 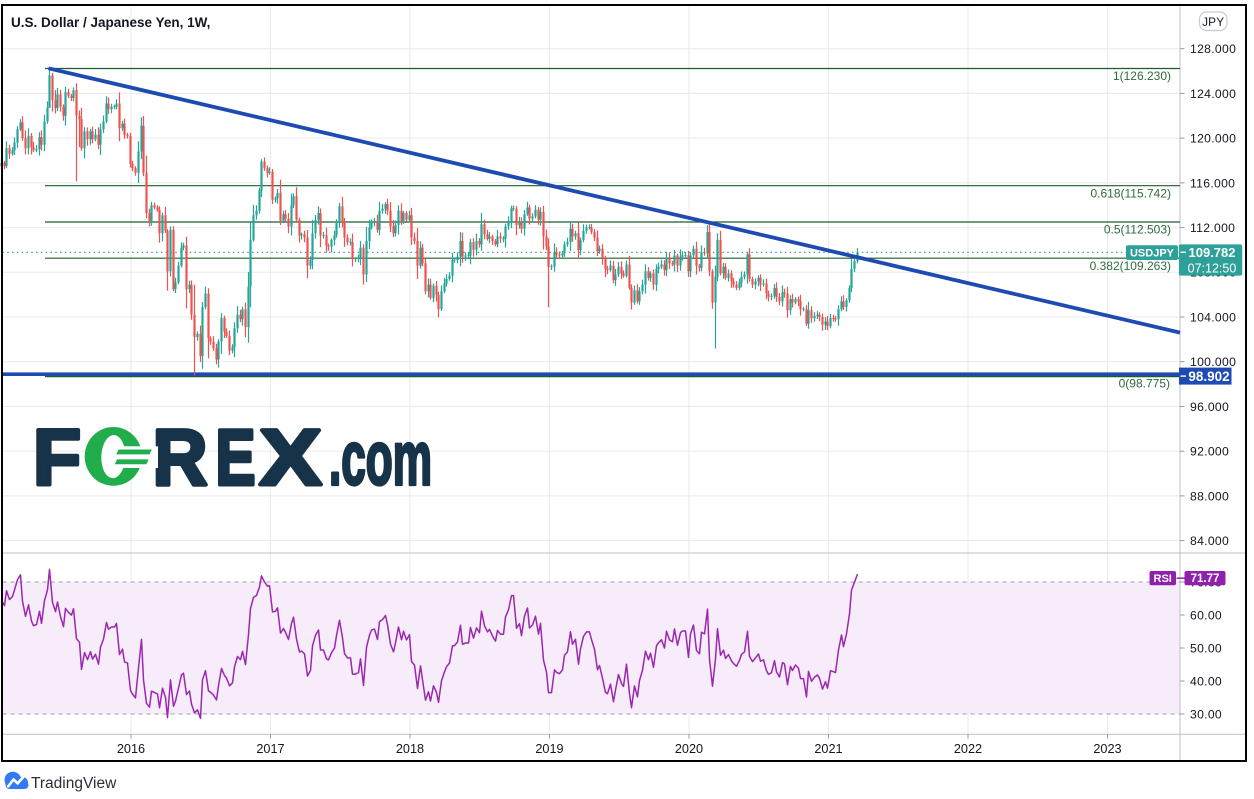 What do you see at coordinates (1209, 496) in the screenshot?
I see `svg-text: 88.000` at bounding box center [1209, 496].